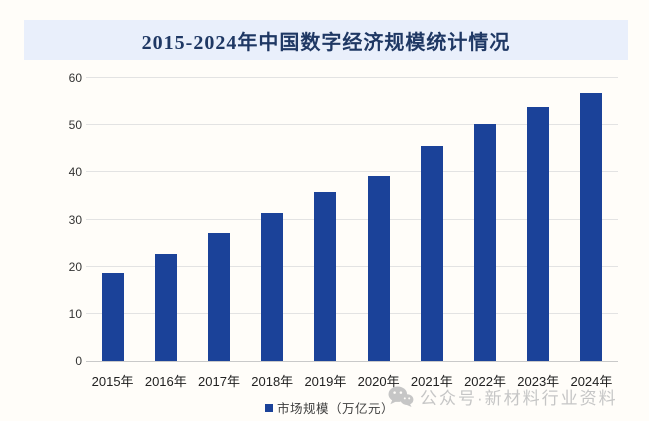 The height and width of the screenshot is (421, 649). Describe the element at coordinates (75, 266) in the screenshot. I see `y-tick-label: 20` at that location.